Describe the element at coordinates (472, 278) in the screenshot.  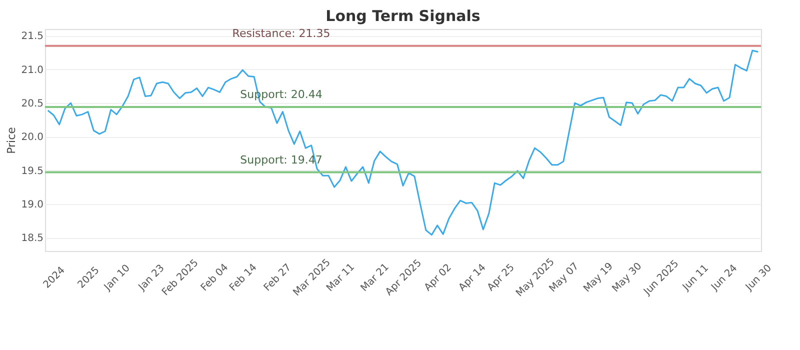
I see `x-tick-label: Apr 14` at that location.